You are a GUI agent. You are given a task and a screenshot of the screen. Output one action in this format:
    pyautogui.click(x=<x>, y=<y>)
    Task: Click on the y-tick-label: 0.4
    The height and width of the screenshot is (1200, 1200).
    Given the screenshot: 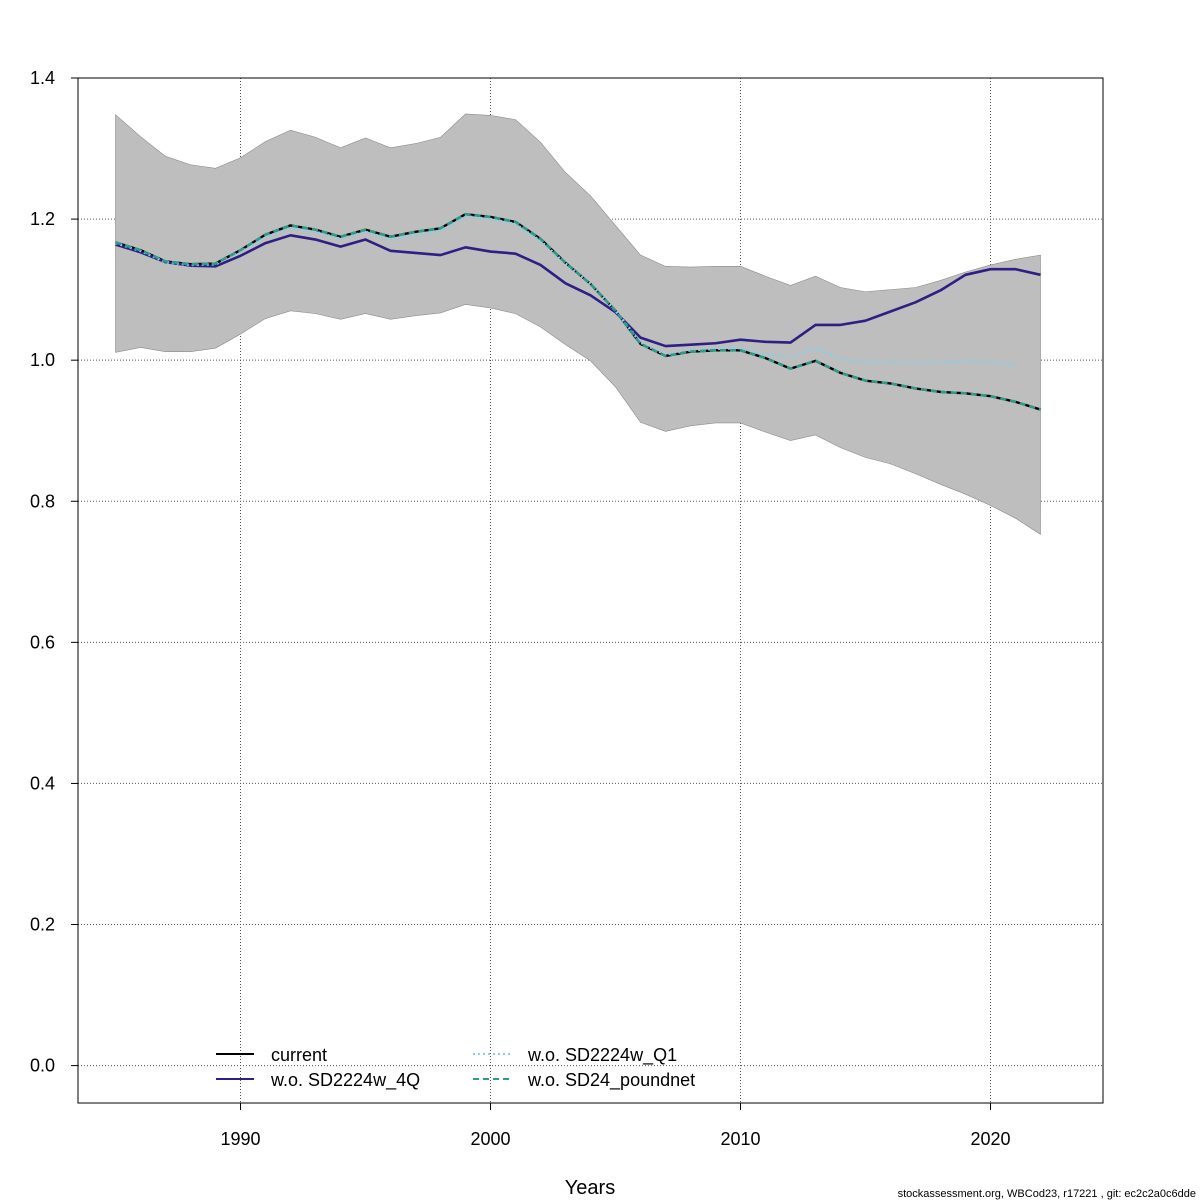 What is the action you would take?
    pyautogui.click(x=42, y=783)
    